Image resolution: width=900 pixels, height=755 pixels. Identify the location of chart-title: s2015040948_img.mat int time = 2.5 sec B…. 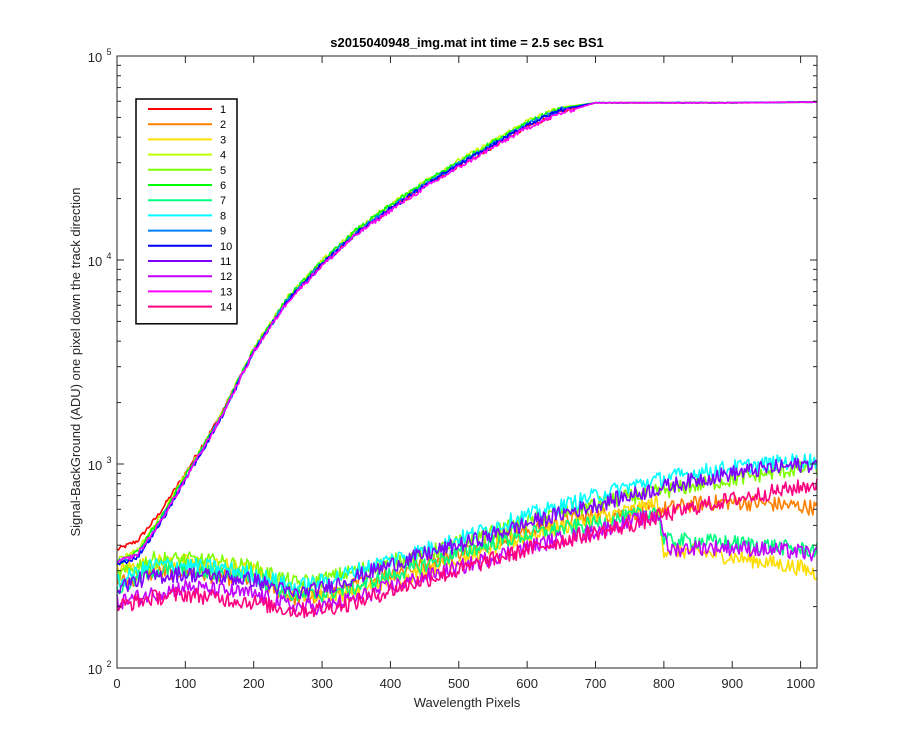
(467, 42).